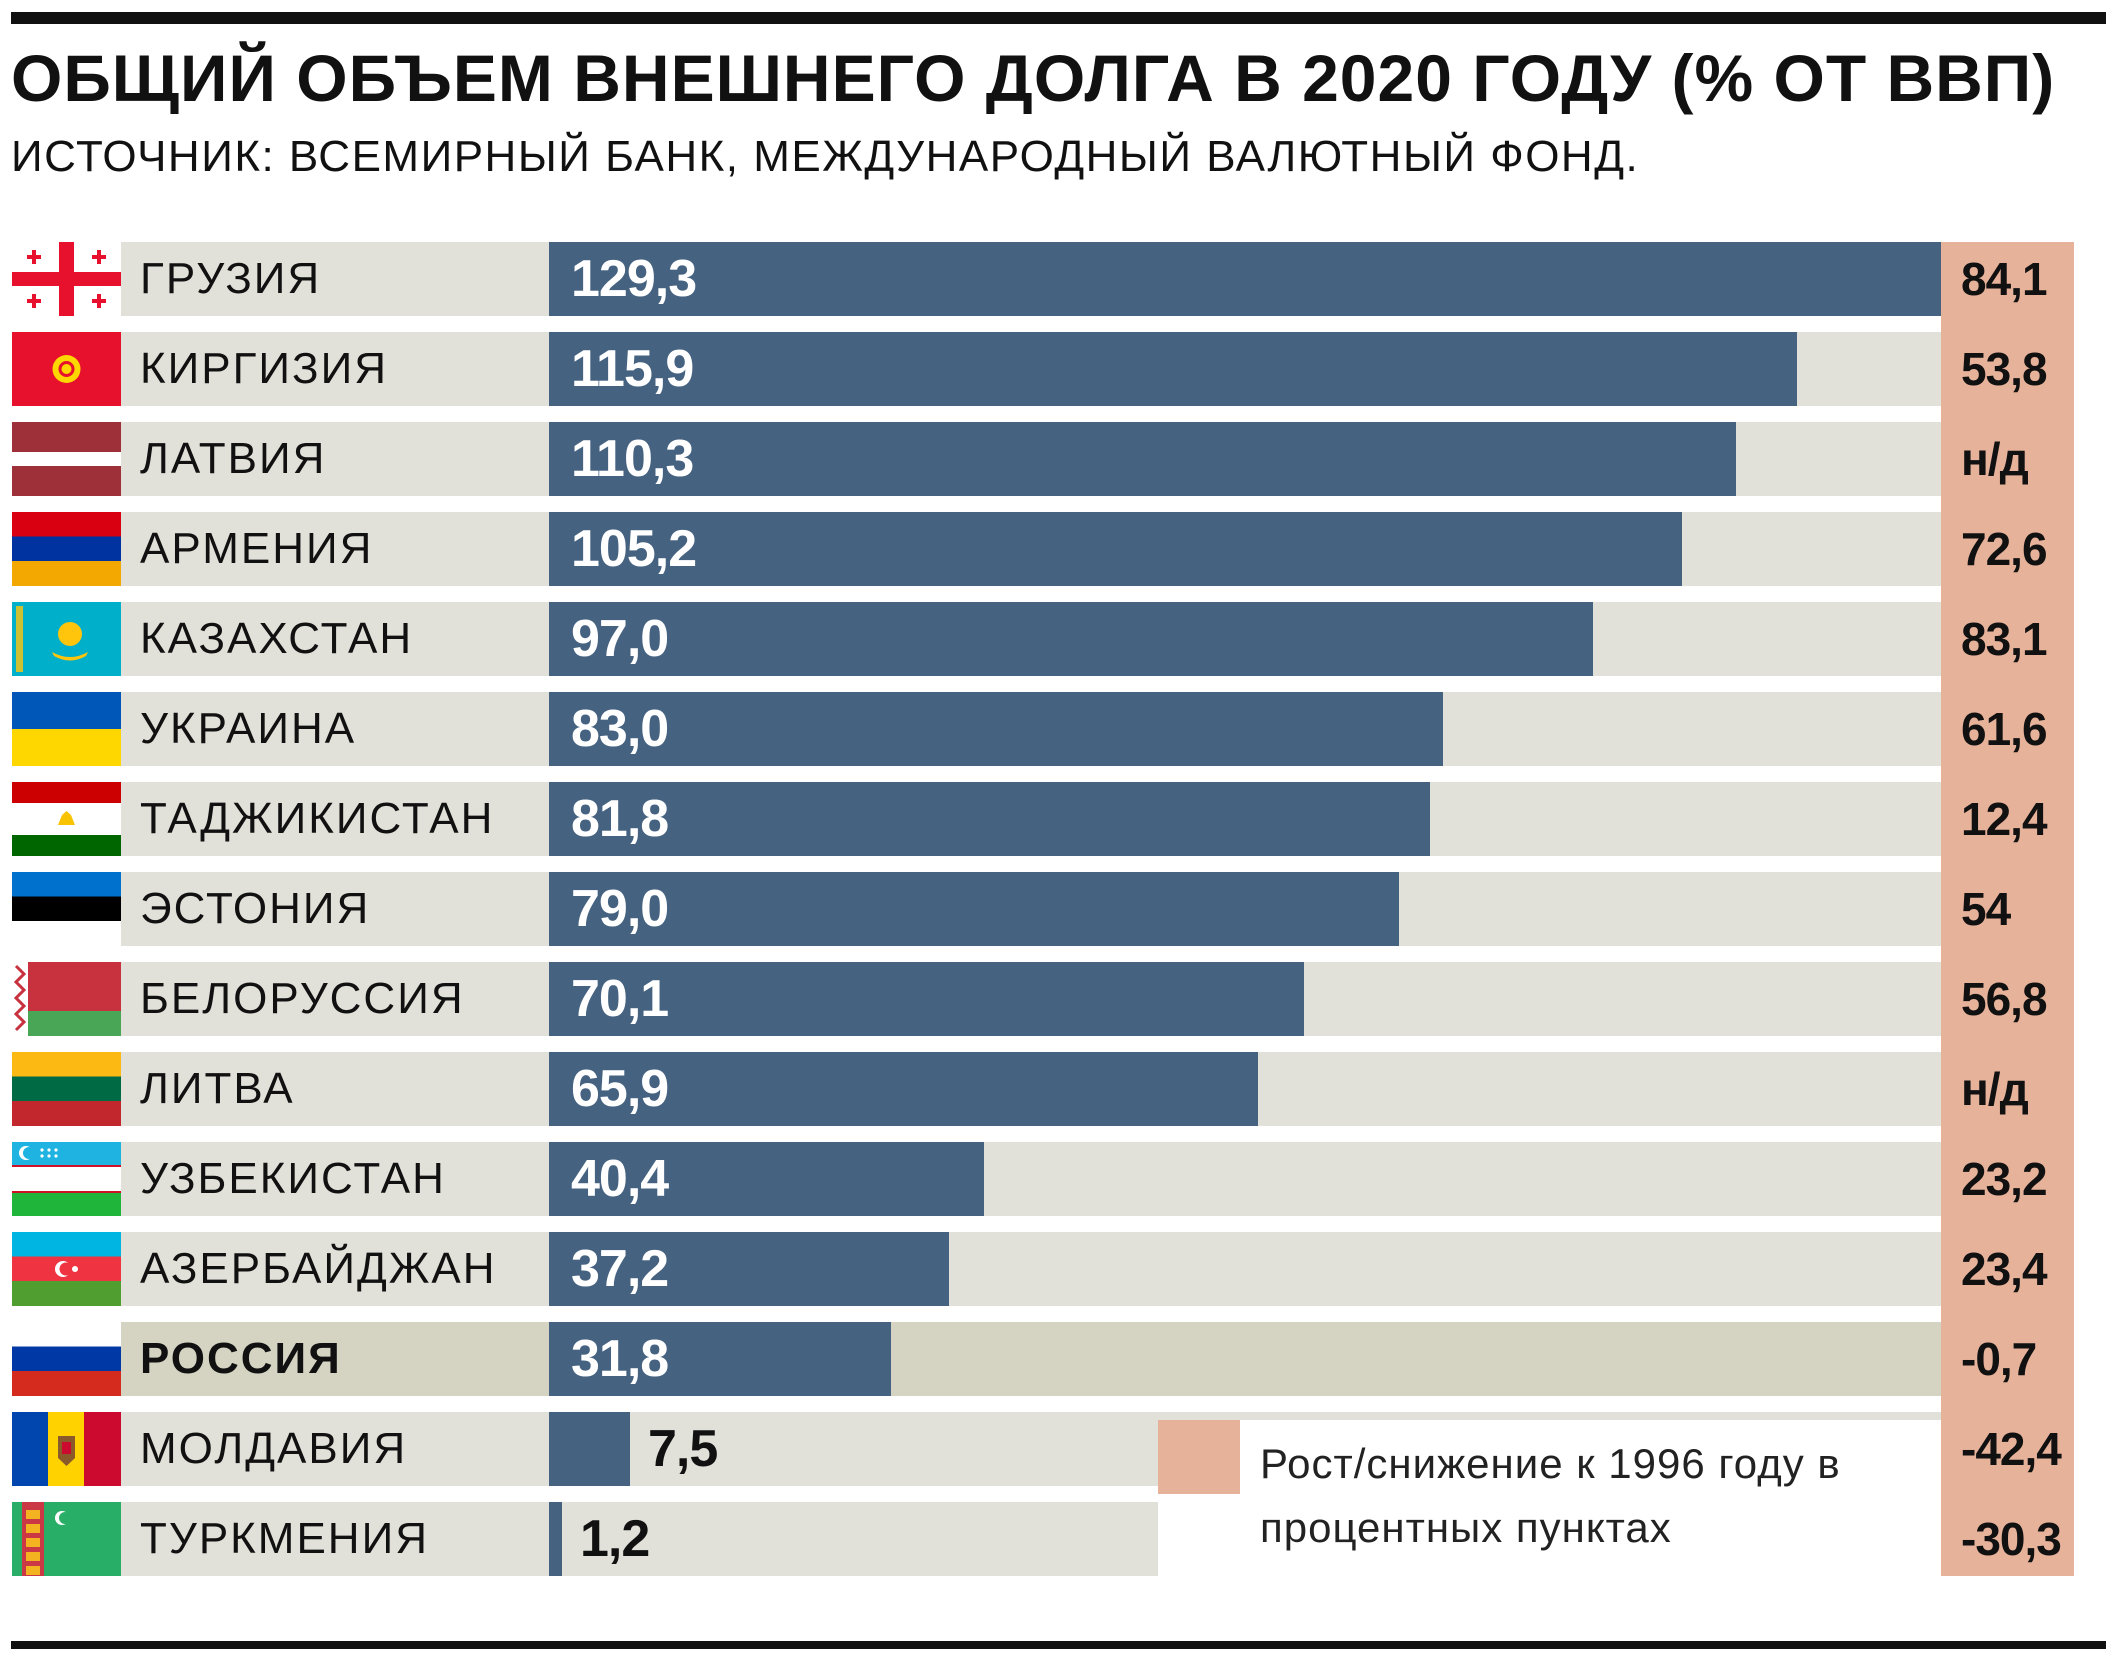 This screenshot has width=2118, height=1668. Describe the element at coordinates (1999, 1359) in the screenshot. I see `change-value-label: -0,7` at that location.